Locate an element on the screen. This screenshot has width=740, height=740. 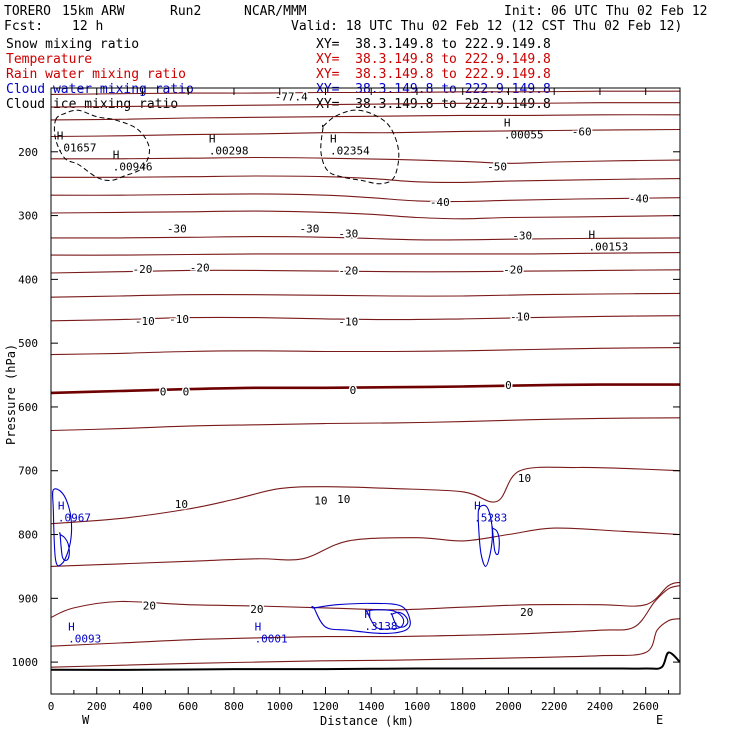
terrain is located at coordinates (365, 661).